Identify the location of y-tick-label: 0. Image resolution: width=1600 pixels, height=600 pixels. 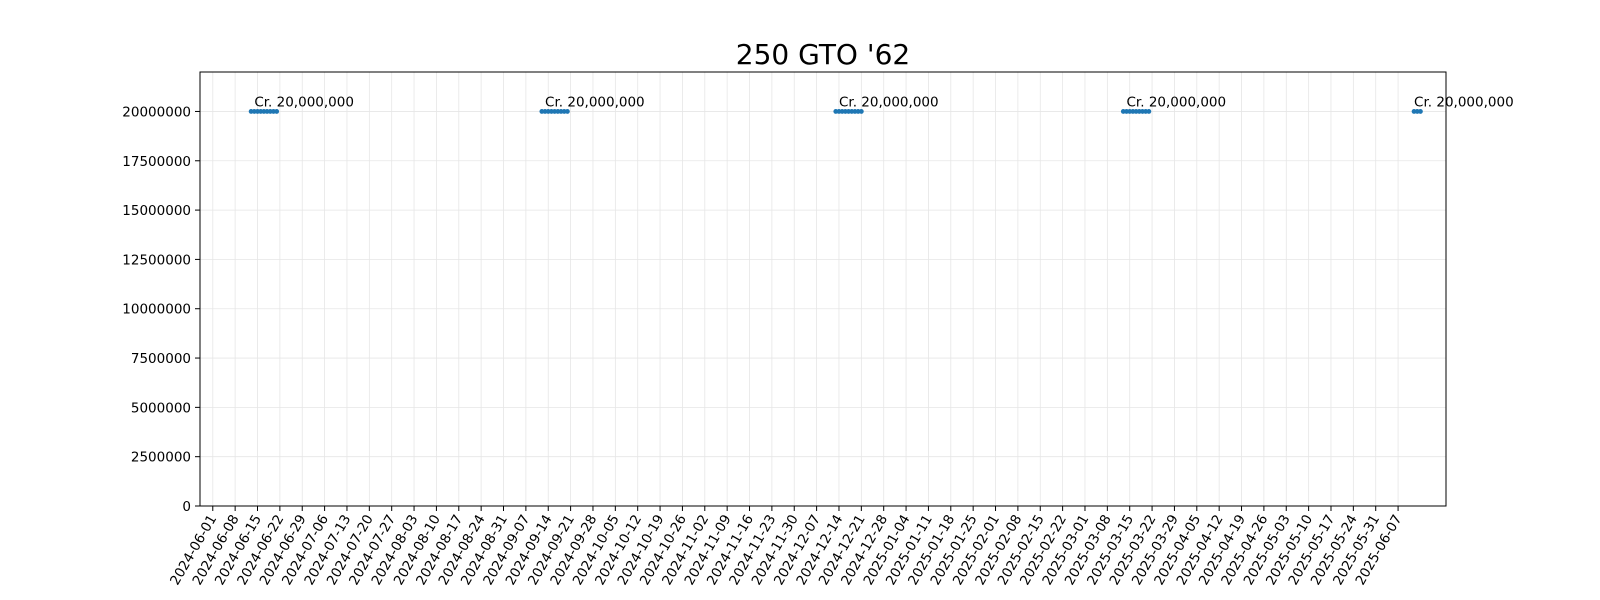
(186, 507).